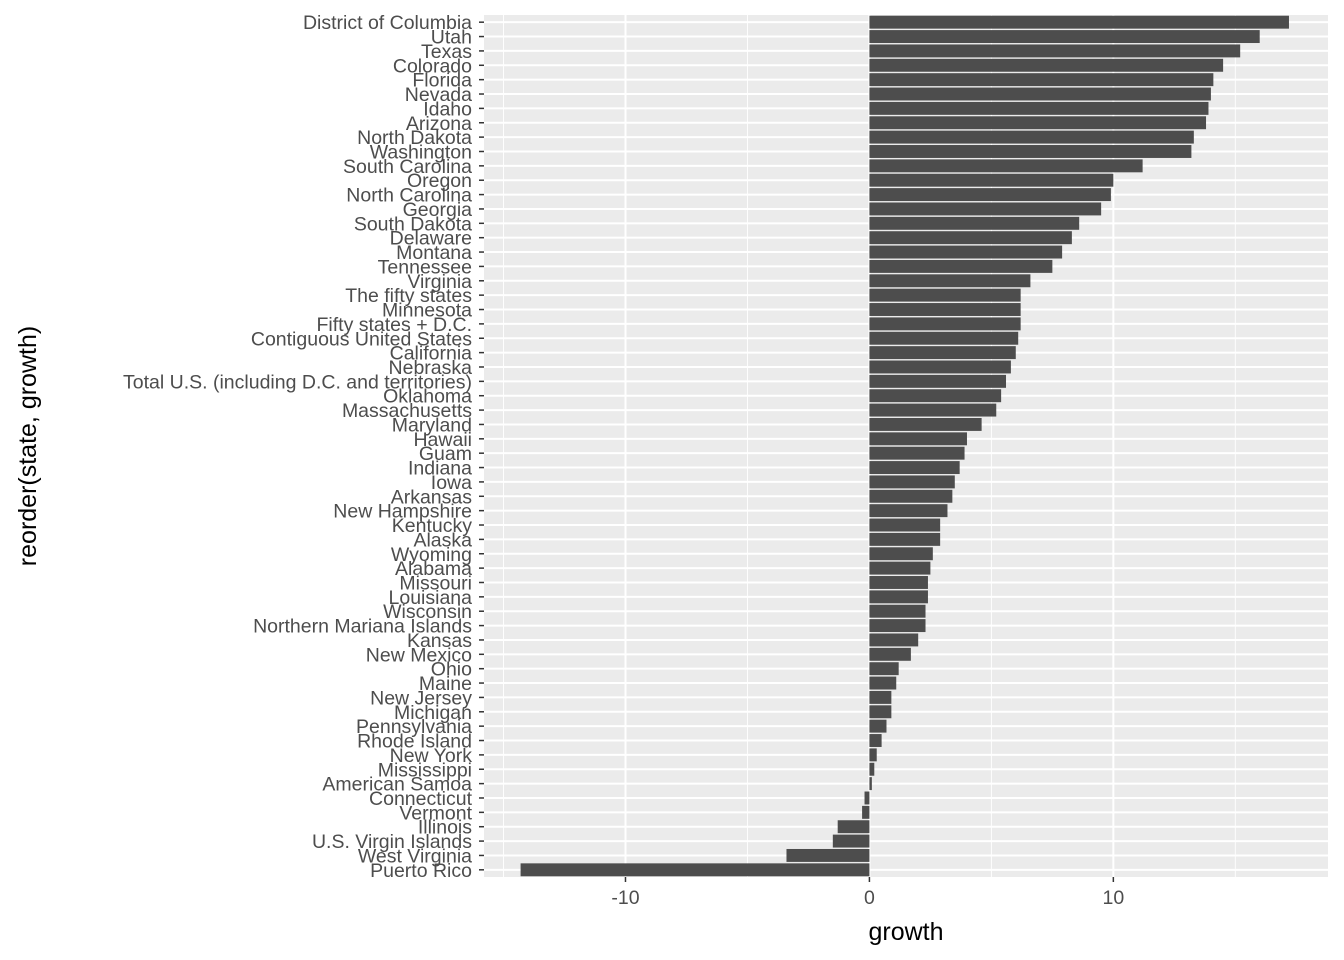  I want to click on y-tick-label: Ohio, so click(451, 670).